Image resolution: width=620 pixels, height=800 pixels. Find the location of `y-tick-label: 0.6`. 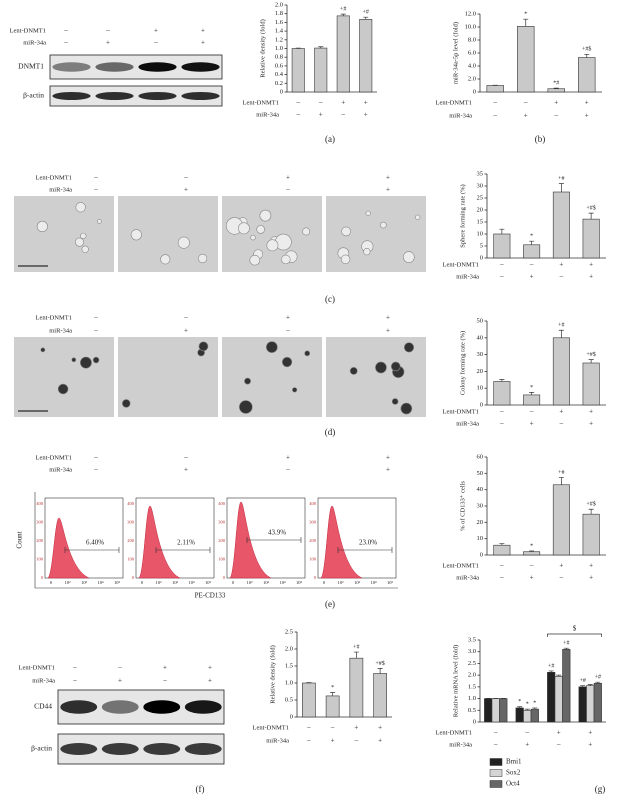

y-tick-label: 0.6 is located at coordinates (279, 65).